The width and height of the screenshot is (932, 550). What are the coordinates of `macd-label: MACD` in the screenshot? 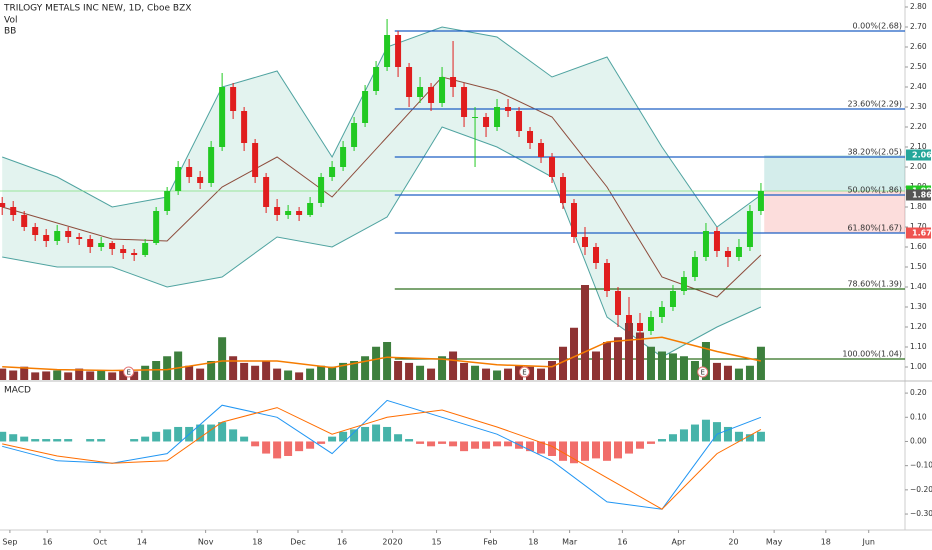 It's located at (17, 391).